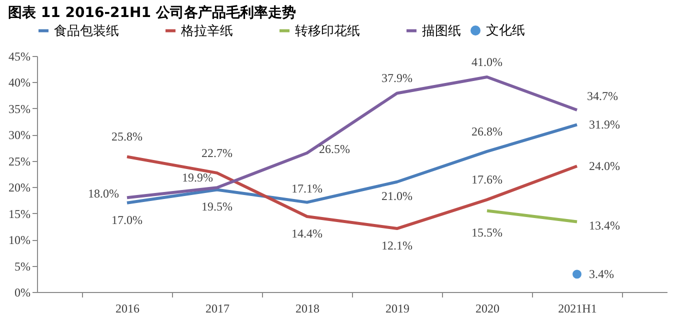 This screenshot has width=697, height=320. I want to click on data-label: 22.7%, so click(217, 153).